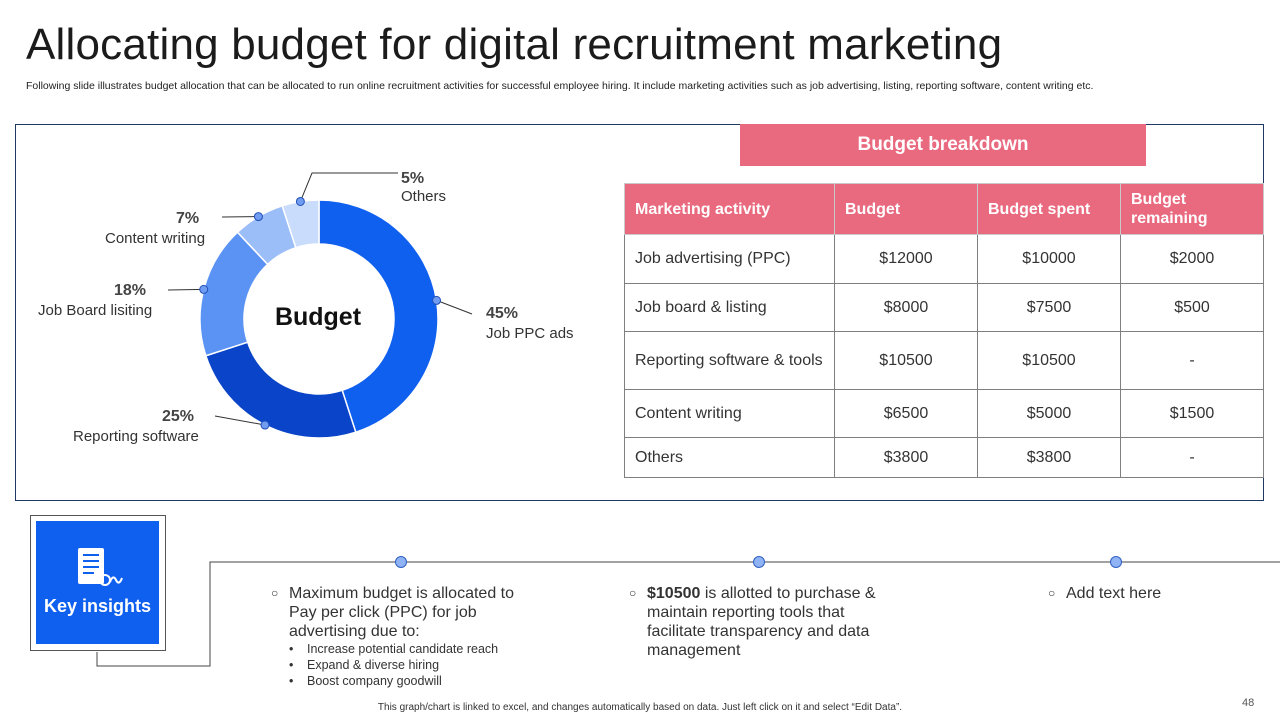 This screenshot has height=720, width=1280. I want to click on budget-breakdown-banner: Budget breakdown, so click(943, 145).